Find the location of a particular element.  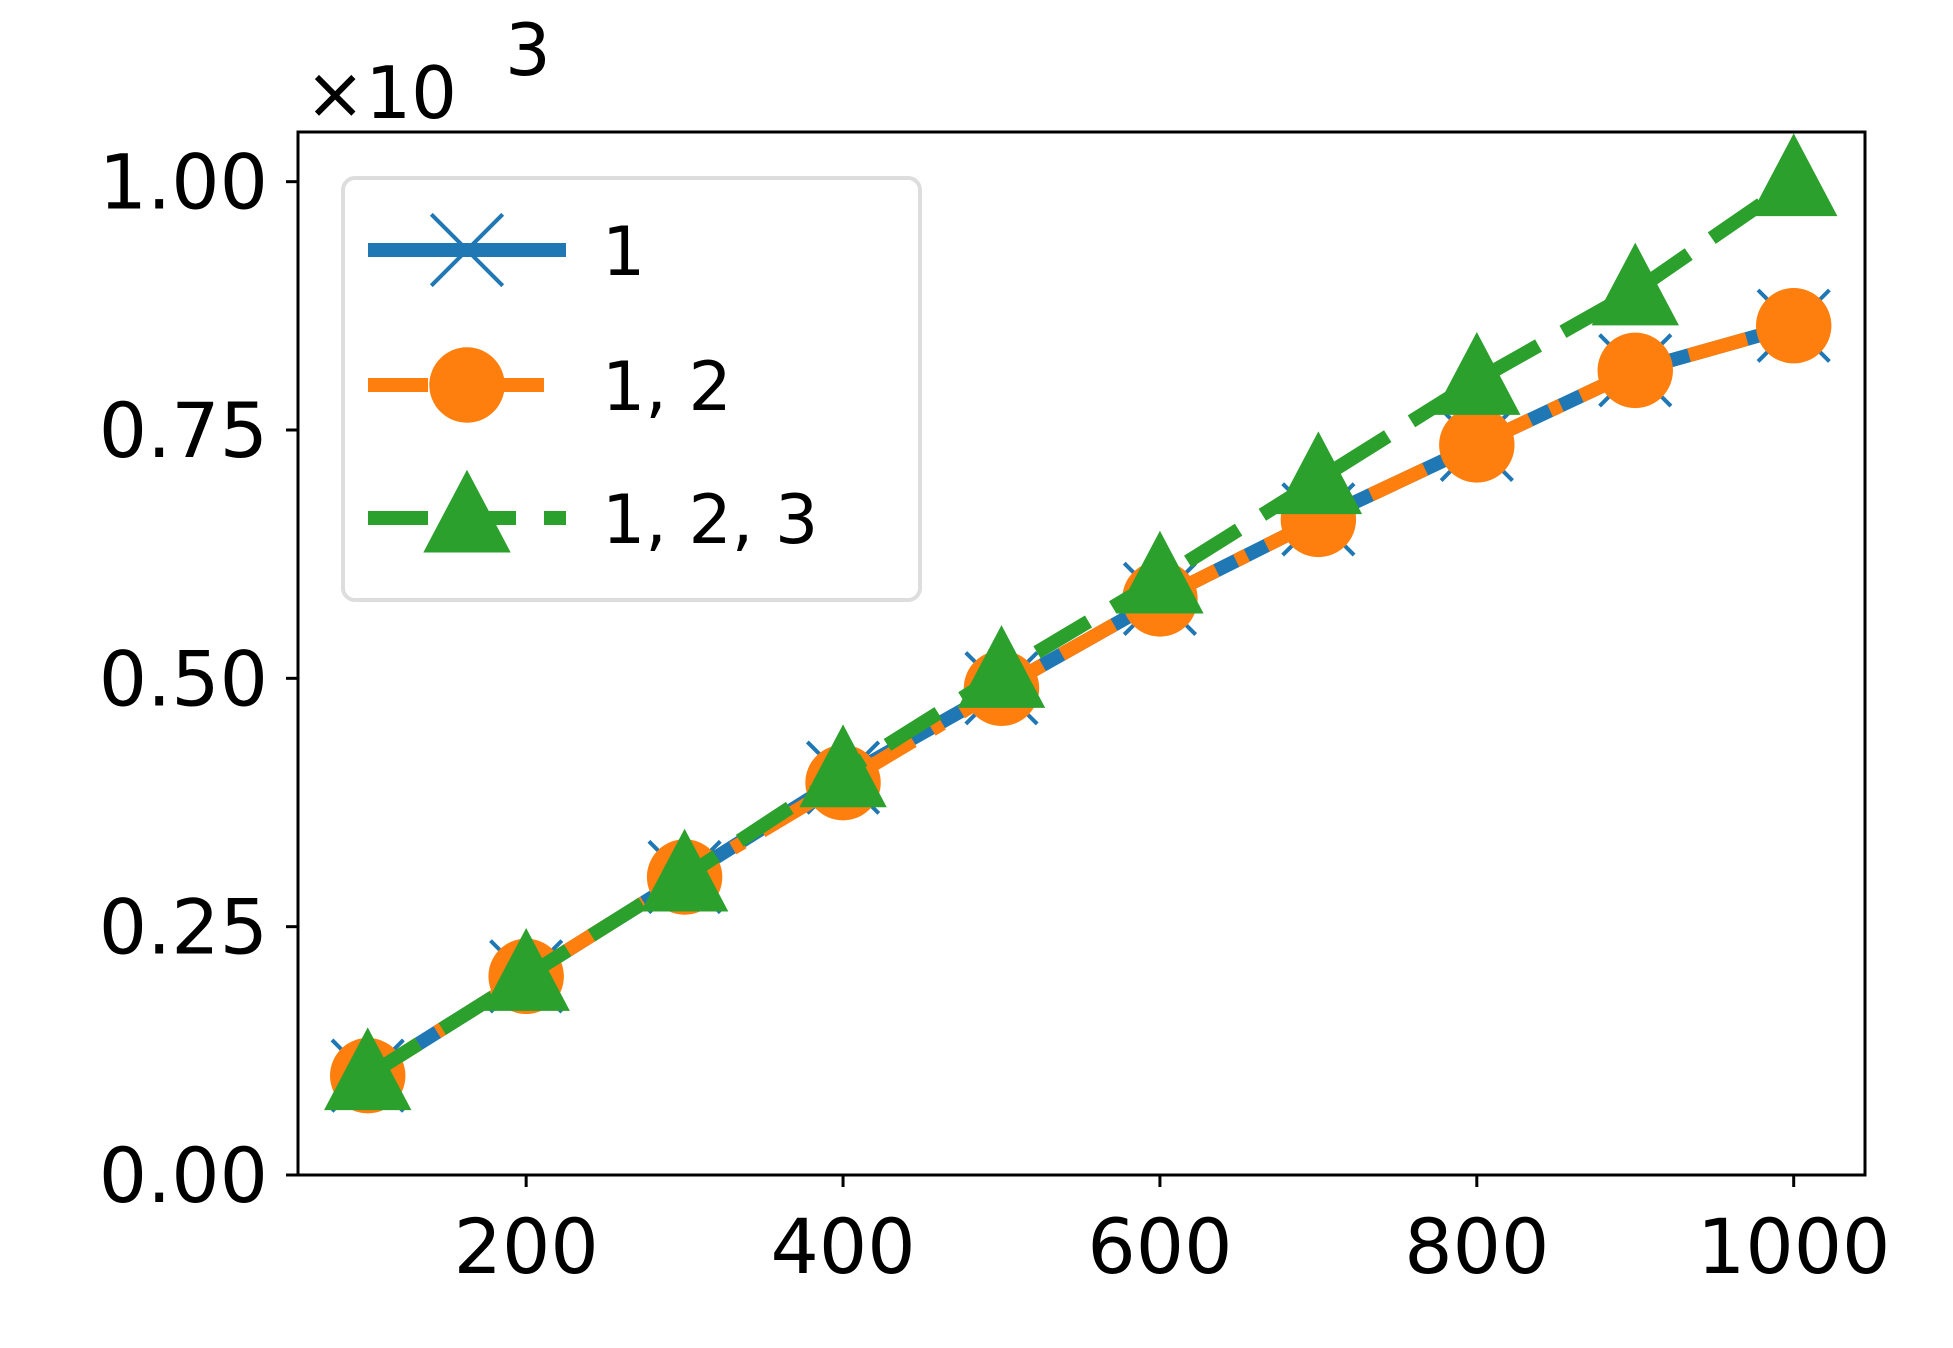

x-tick-label-1000: 1000 is located at coordinates (1793, 1246).